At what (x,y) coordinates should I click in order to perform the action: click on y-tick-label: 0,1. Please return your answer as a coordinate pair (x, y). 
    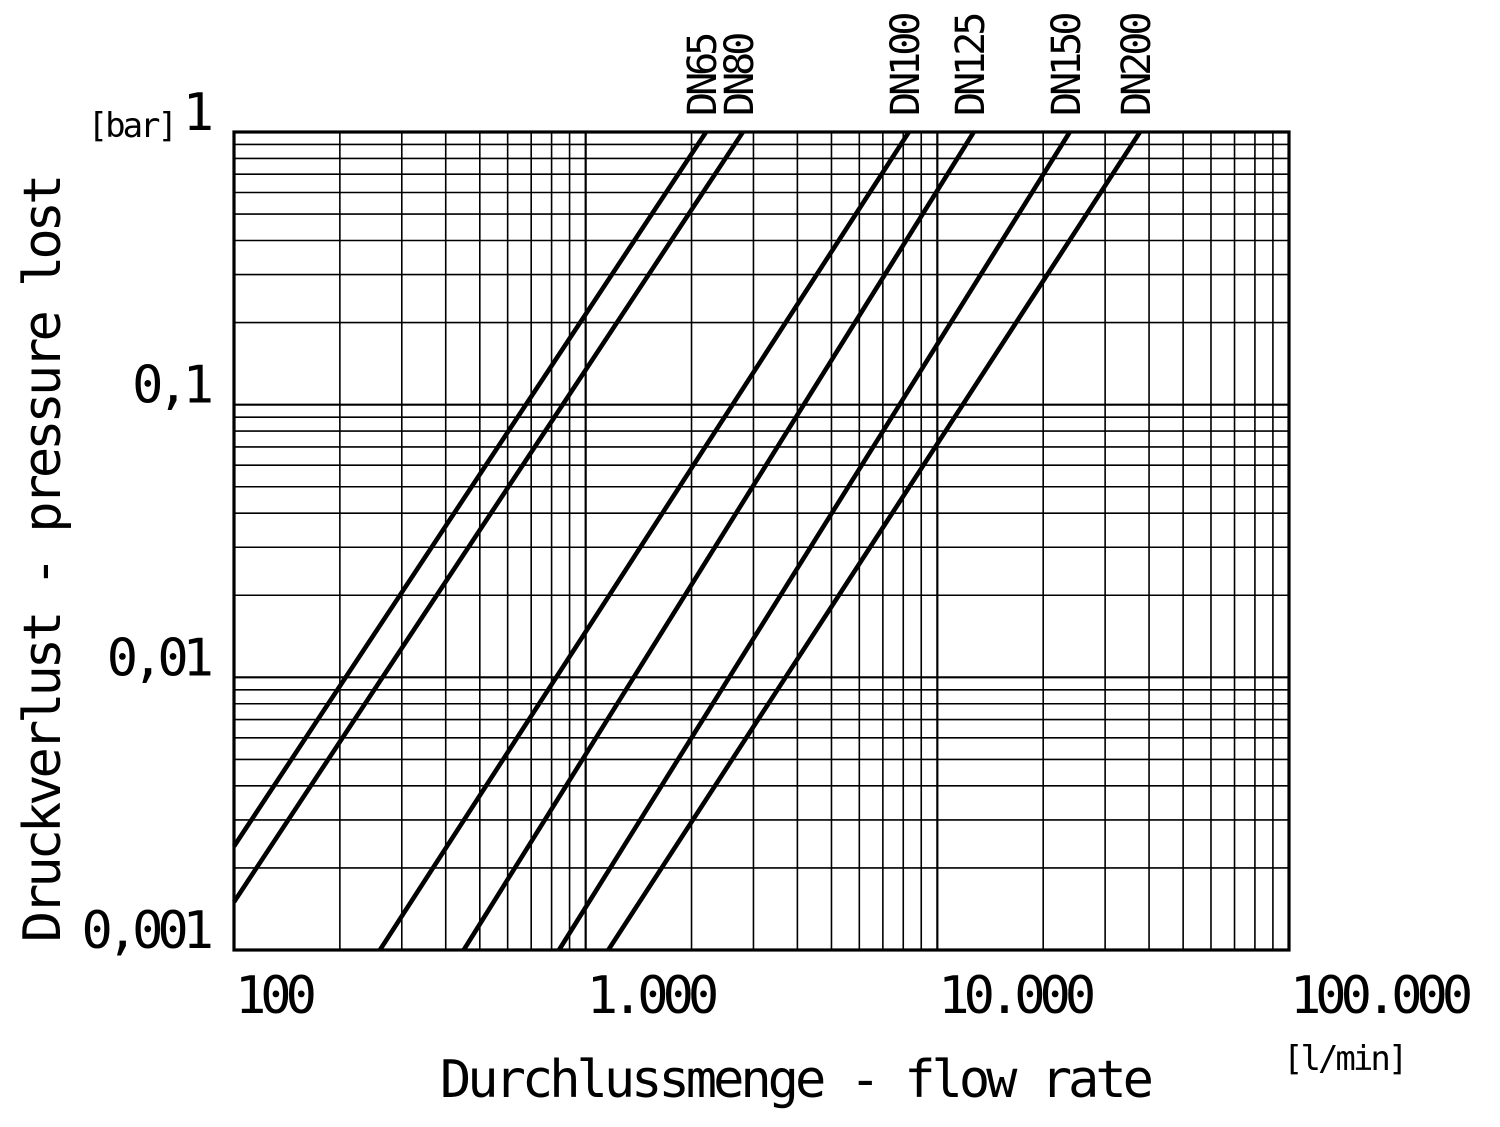
    Looking at the image, I should click on (171, 386).